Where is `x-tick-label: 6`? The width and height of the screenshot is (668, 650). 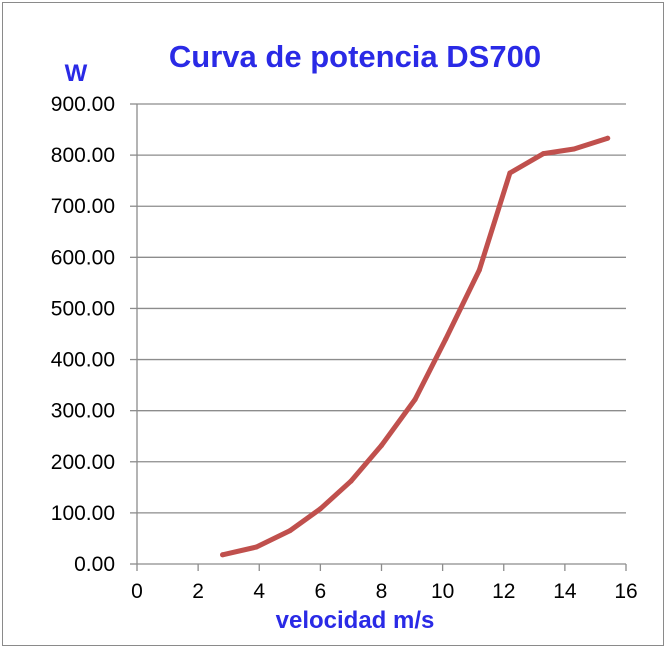 x-tick-label: 6 is located at coordinates (321, 591).